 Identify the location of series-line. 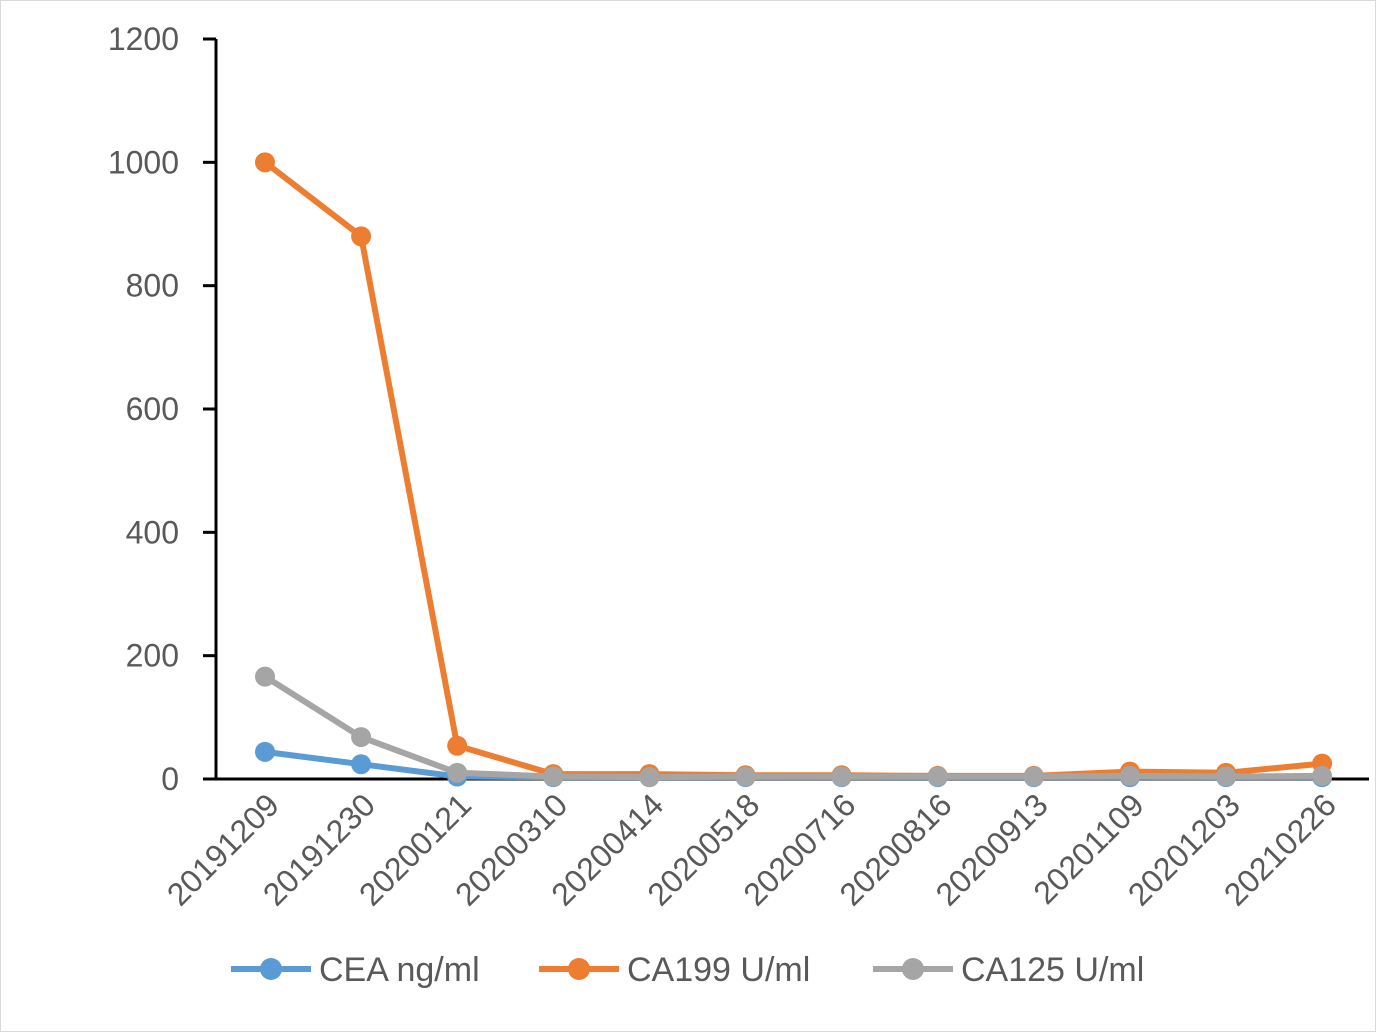
(794, 727).